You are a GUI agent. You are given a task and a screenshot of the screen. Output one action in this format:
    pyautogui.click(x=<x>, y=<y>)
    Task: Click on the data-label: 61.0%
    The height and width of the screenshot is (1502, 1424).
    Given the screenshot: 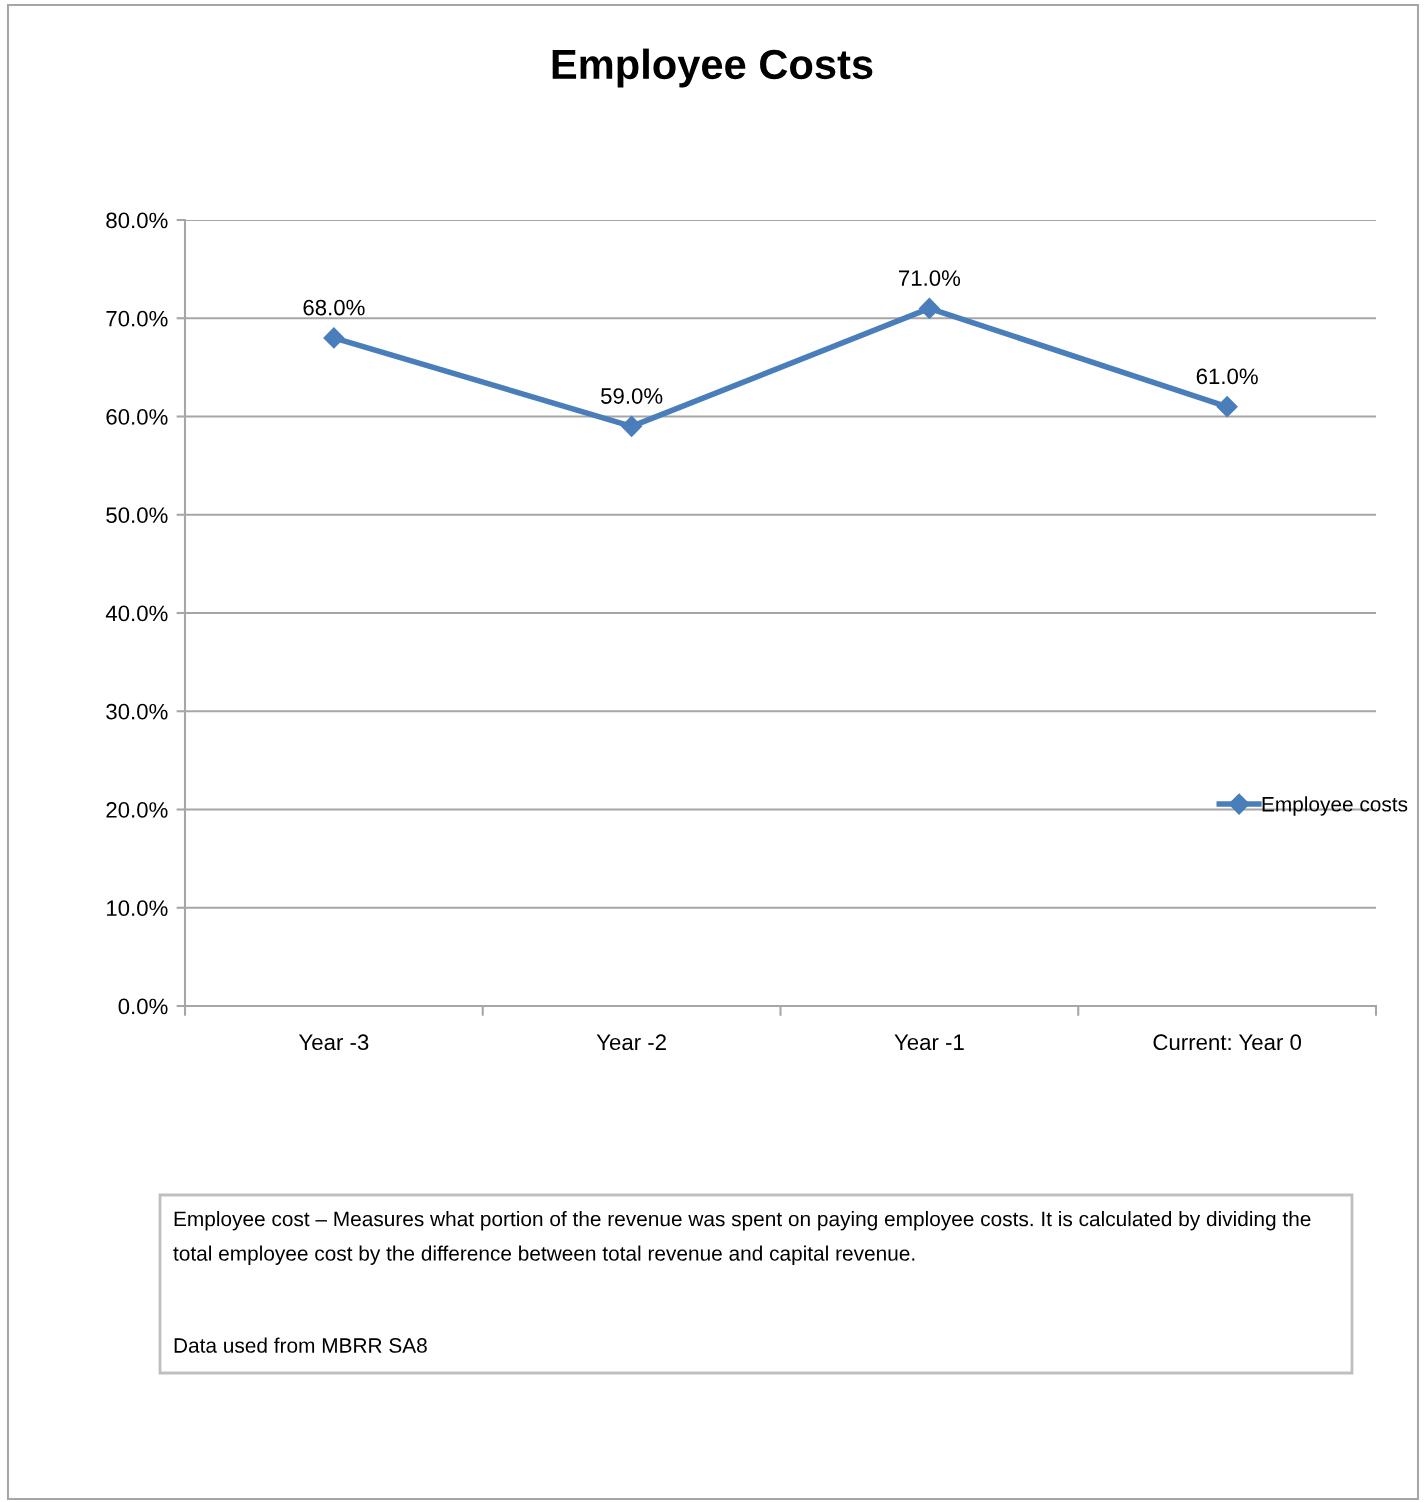 What is the action you would take?
    pyautogui.click(x=1227, y=376)
    